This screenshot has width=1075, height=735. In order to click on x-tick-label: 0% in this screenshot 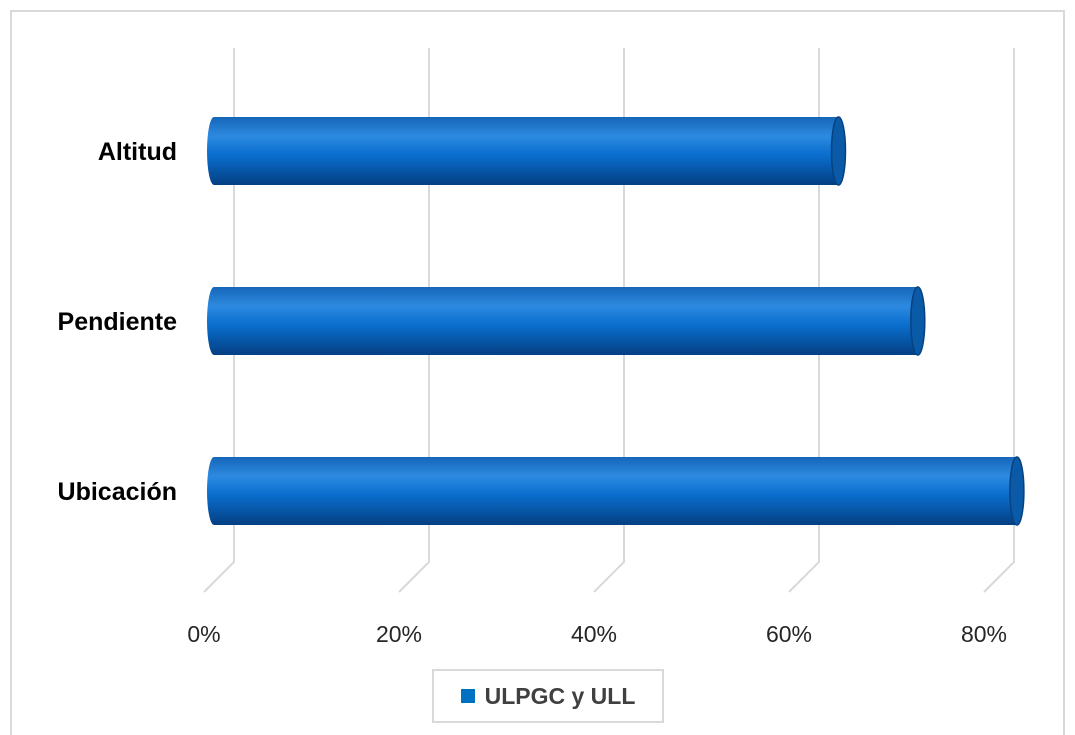, I will do `click(203, 634)`.